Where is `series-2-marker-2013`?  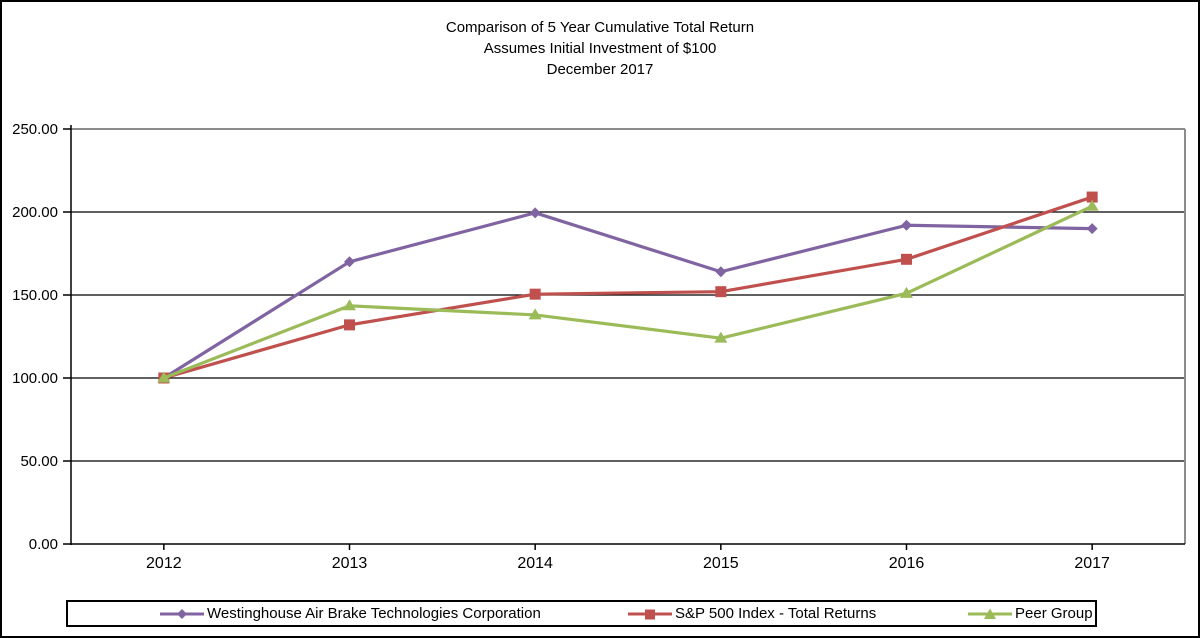
series-2-marker-2013 is located at coordinates (349, 305).